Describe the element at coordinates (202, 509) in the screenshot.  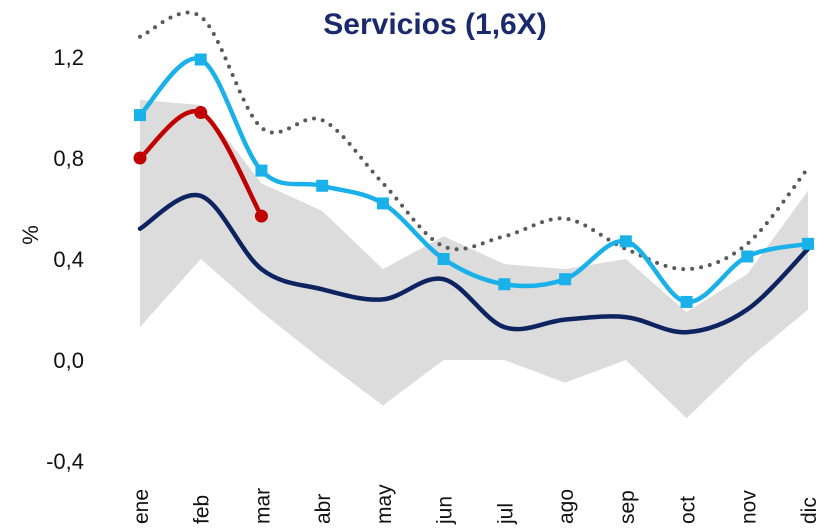
I see `x-tick-label: feb` at that location.